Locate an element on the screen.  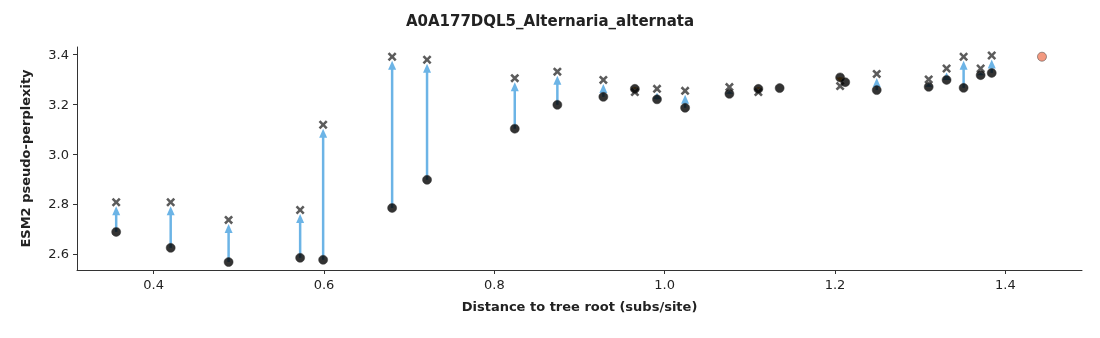
y-axis-title: ESM2 pseudo-perplexity is located at coordinates (25, 158).